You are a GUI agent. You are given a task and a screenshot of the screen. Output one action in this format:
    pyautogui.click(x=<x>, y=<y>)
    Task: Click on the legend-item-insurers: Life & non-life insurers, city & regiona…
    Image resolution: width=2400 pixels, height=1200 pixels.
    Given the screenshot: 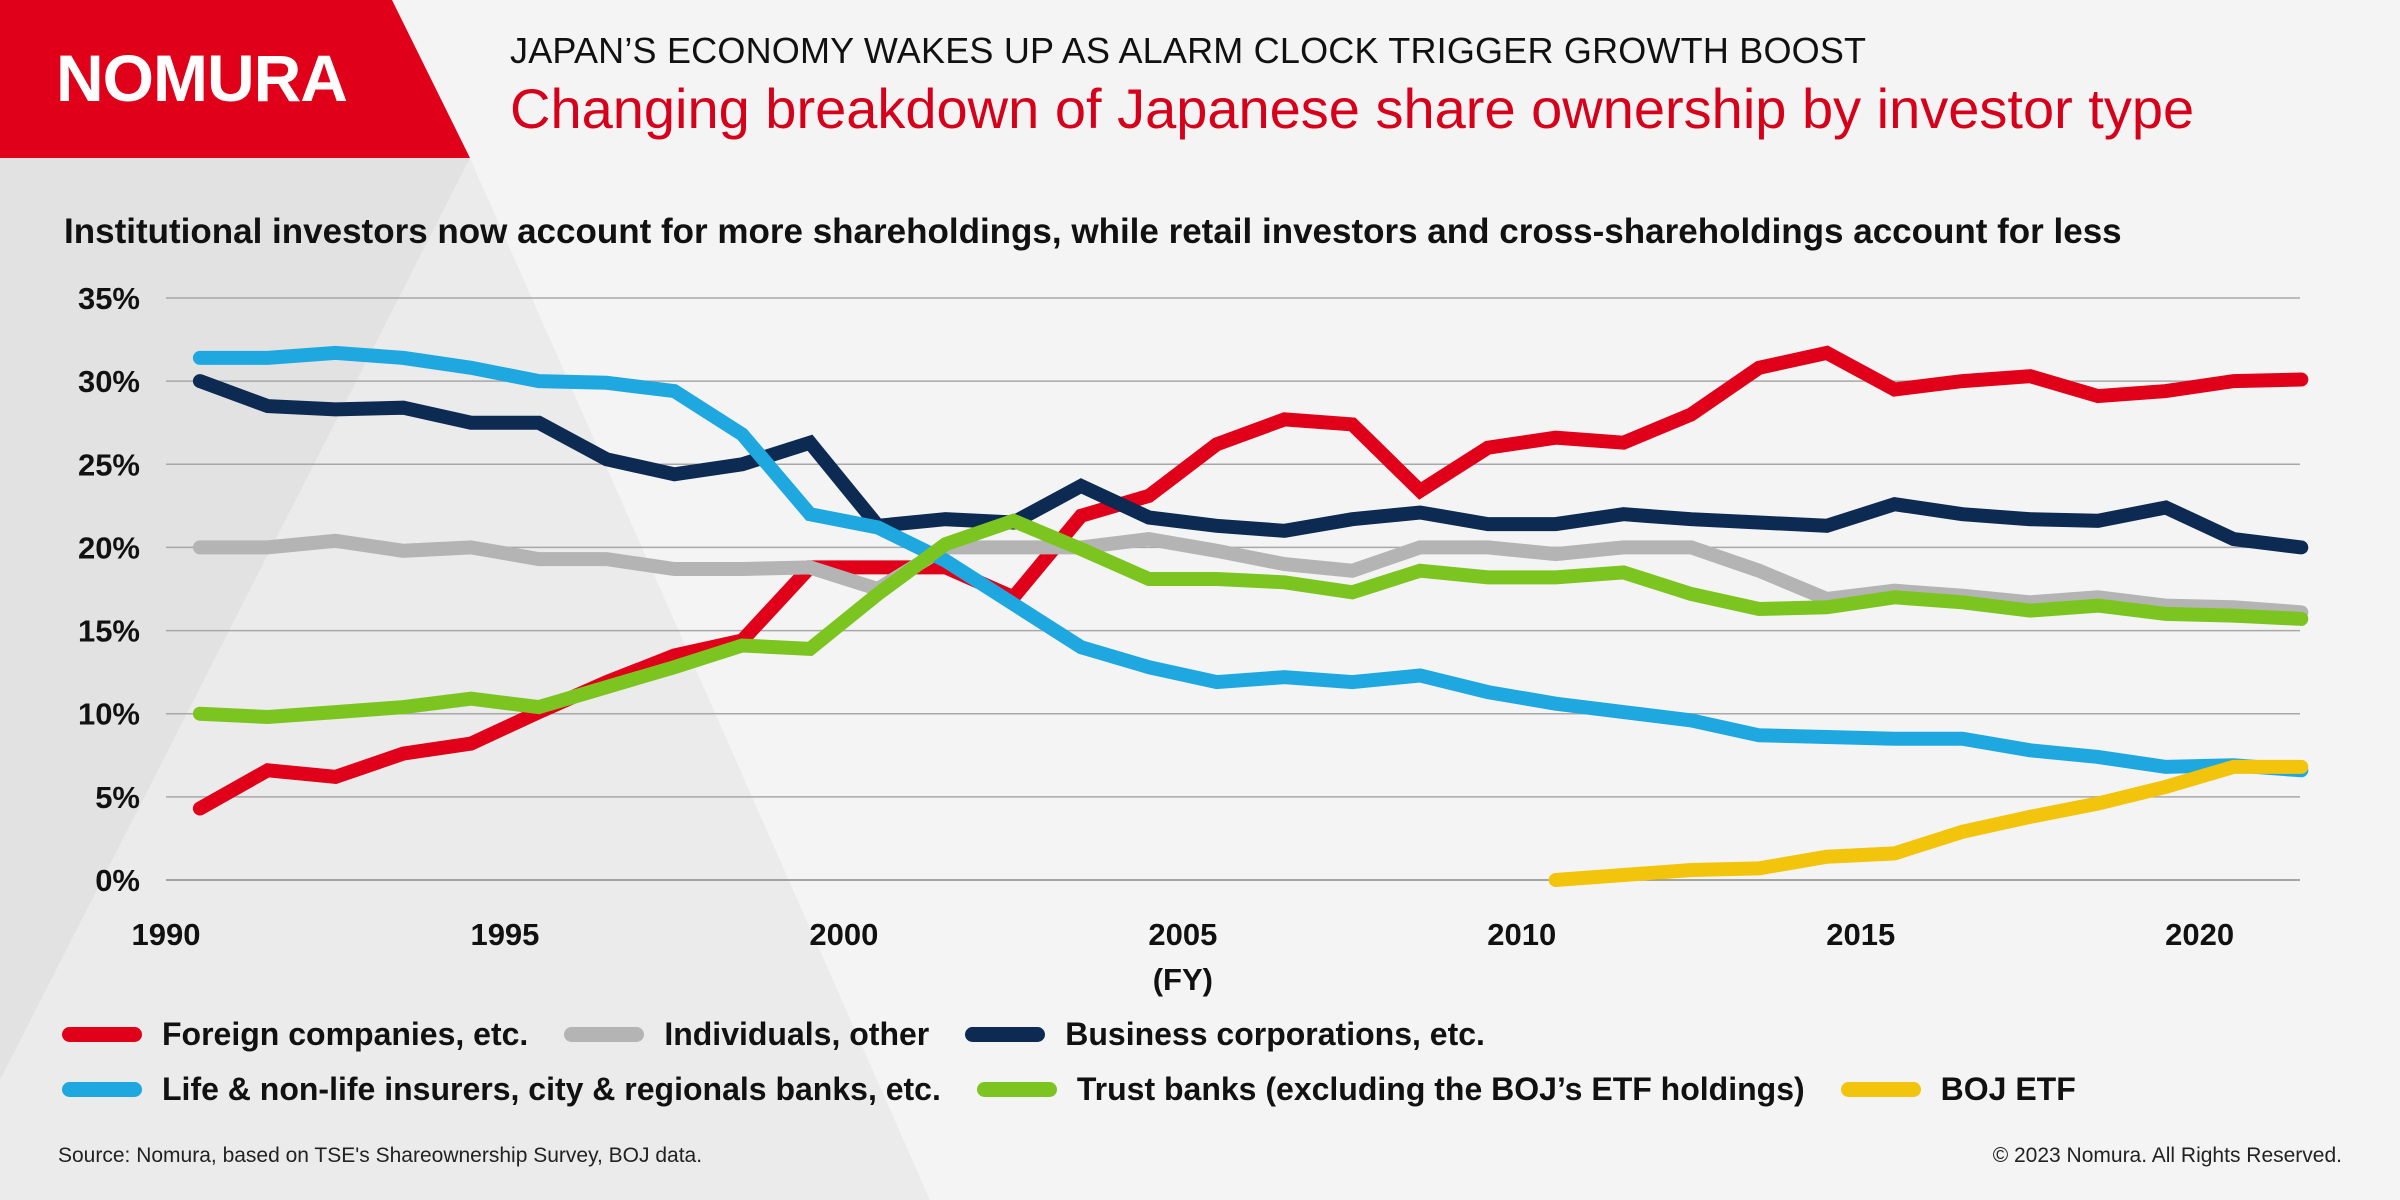 What is the action you would take?
    pyautogui.click(x=501, y=1089)
    